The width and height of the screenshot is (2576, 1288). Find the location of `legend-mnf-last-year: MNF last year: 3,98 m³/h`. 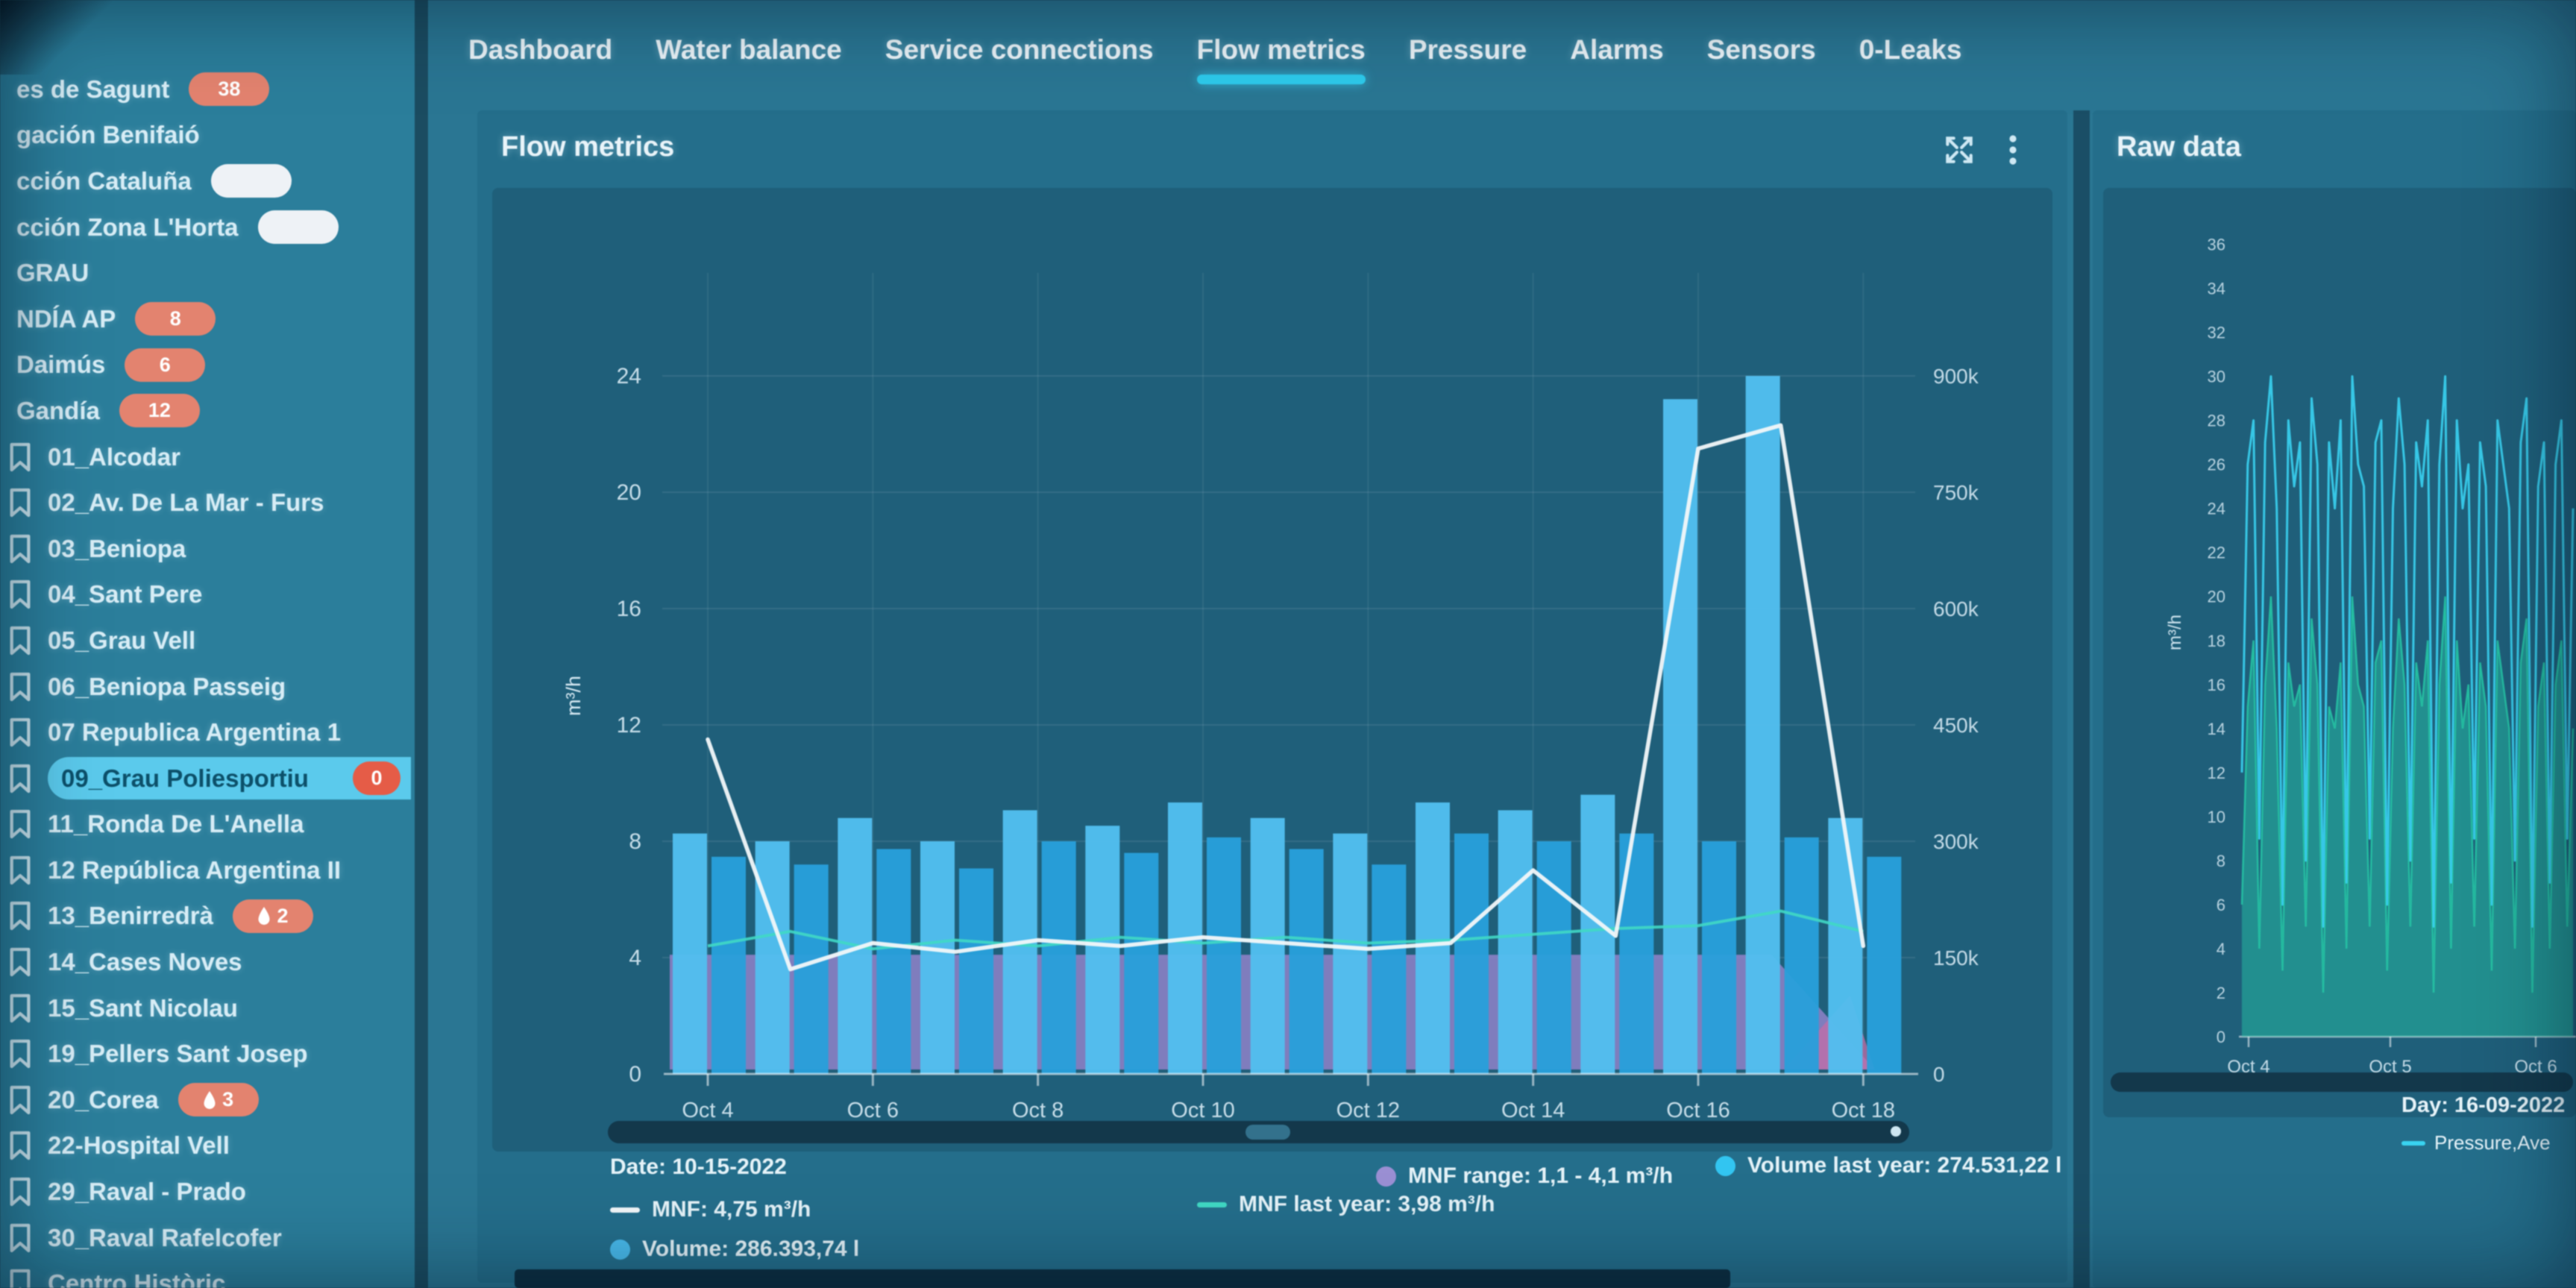

legend-mnf-last-year: MNF last year: 3,98 m³/h is located at coordinates (1346, 1205).